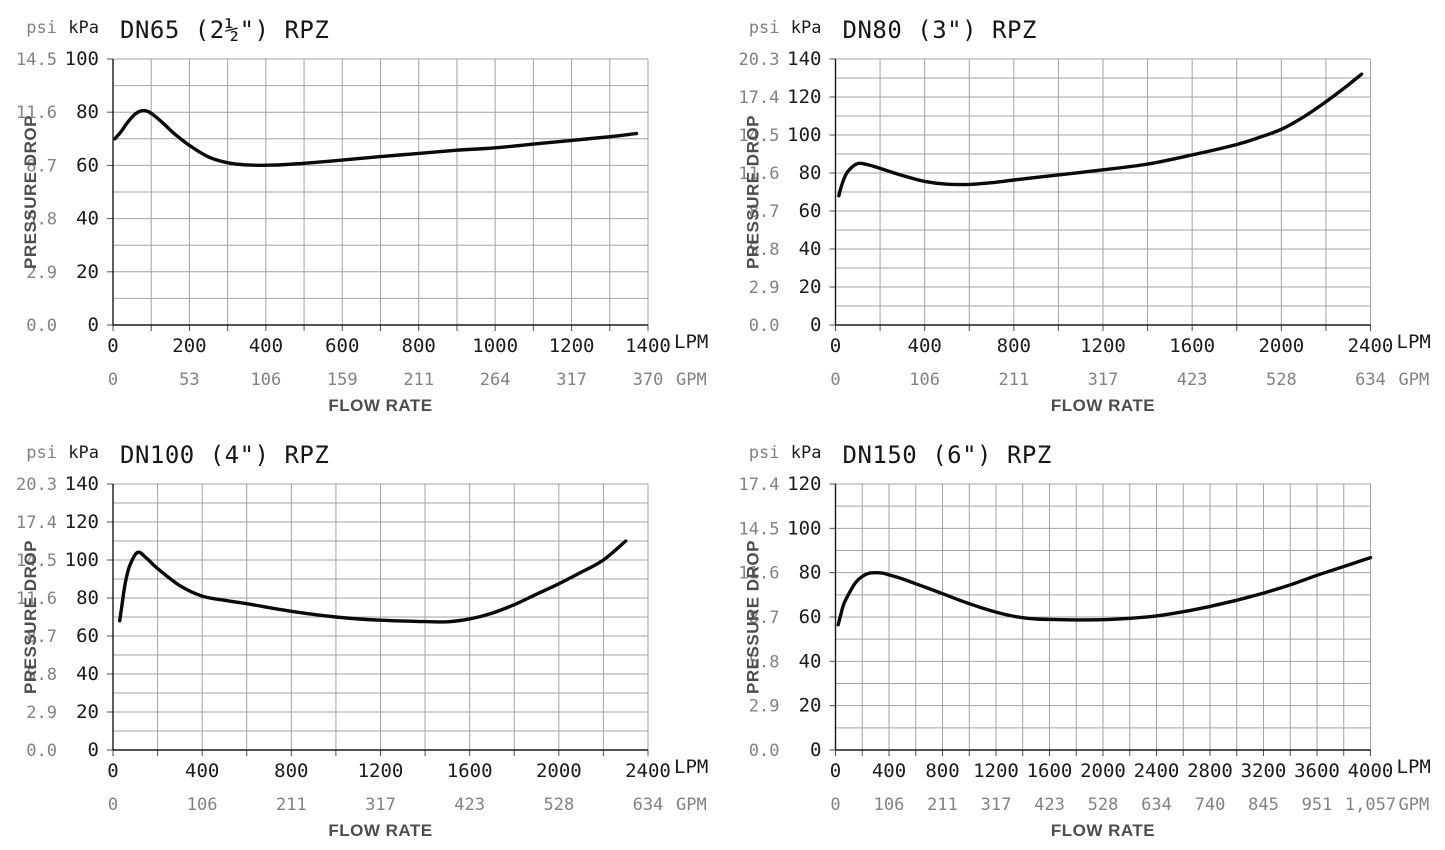 Image resolution: width=1445 pixels, height=850 pixels. What do you see at coordinates (648, 380) in the screenshot?
I see `gpm-tick-label: 370` at bounding box center [648, 380].